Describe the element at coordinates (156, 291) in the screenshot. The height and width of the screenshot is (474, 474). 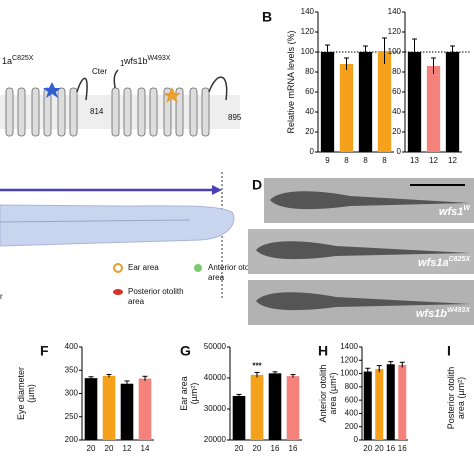
I see `legend-label: Posterior otolith` at that location.